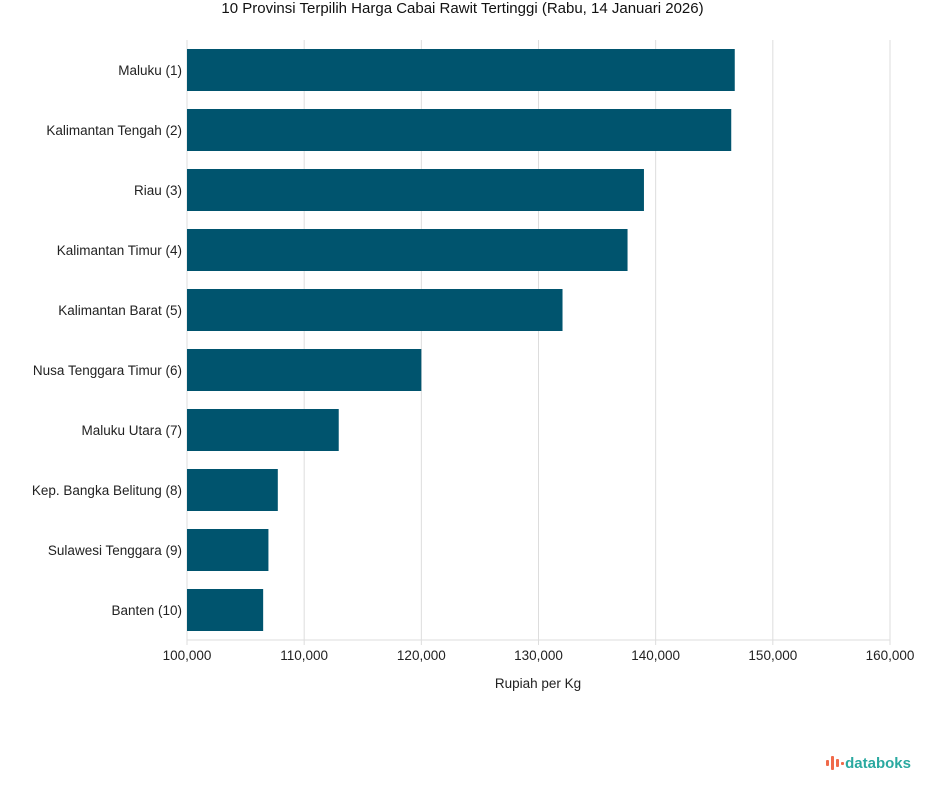  Describe the element at coordinates (421, 655) in the screenshot. I see `x-tick-label: 120,000` at that location.